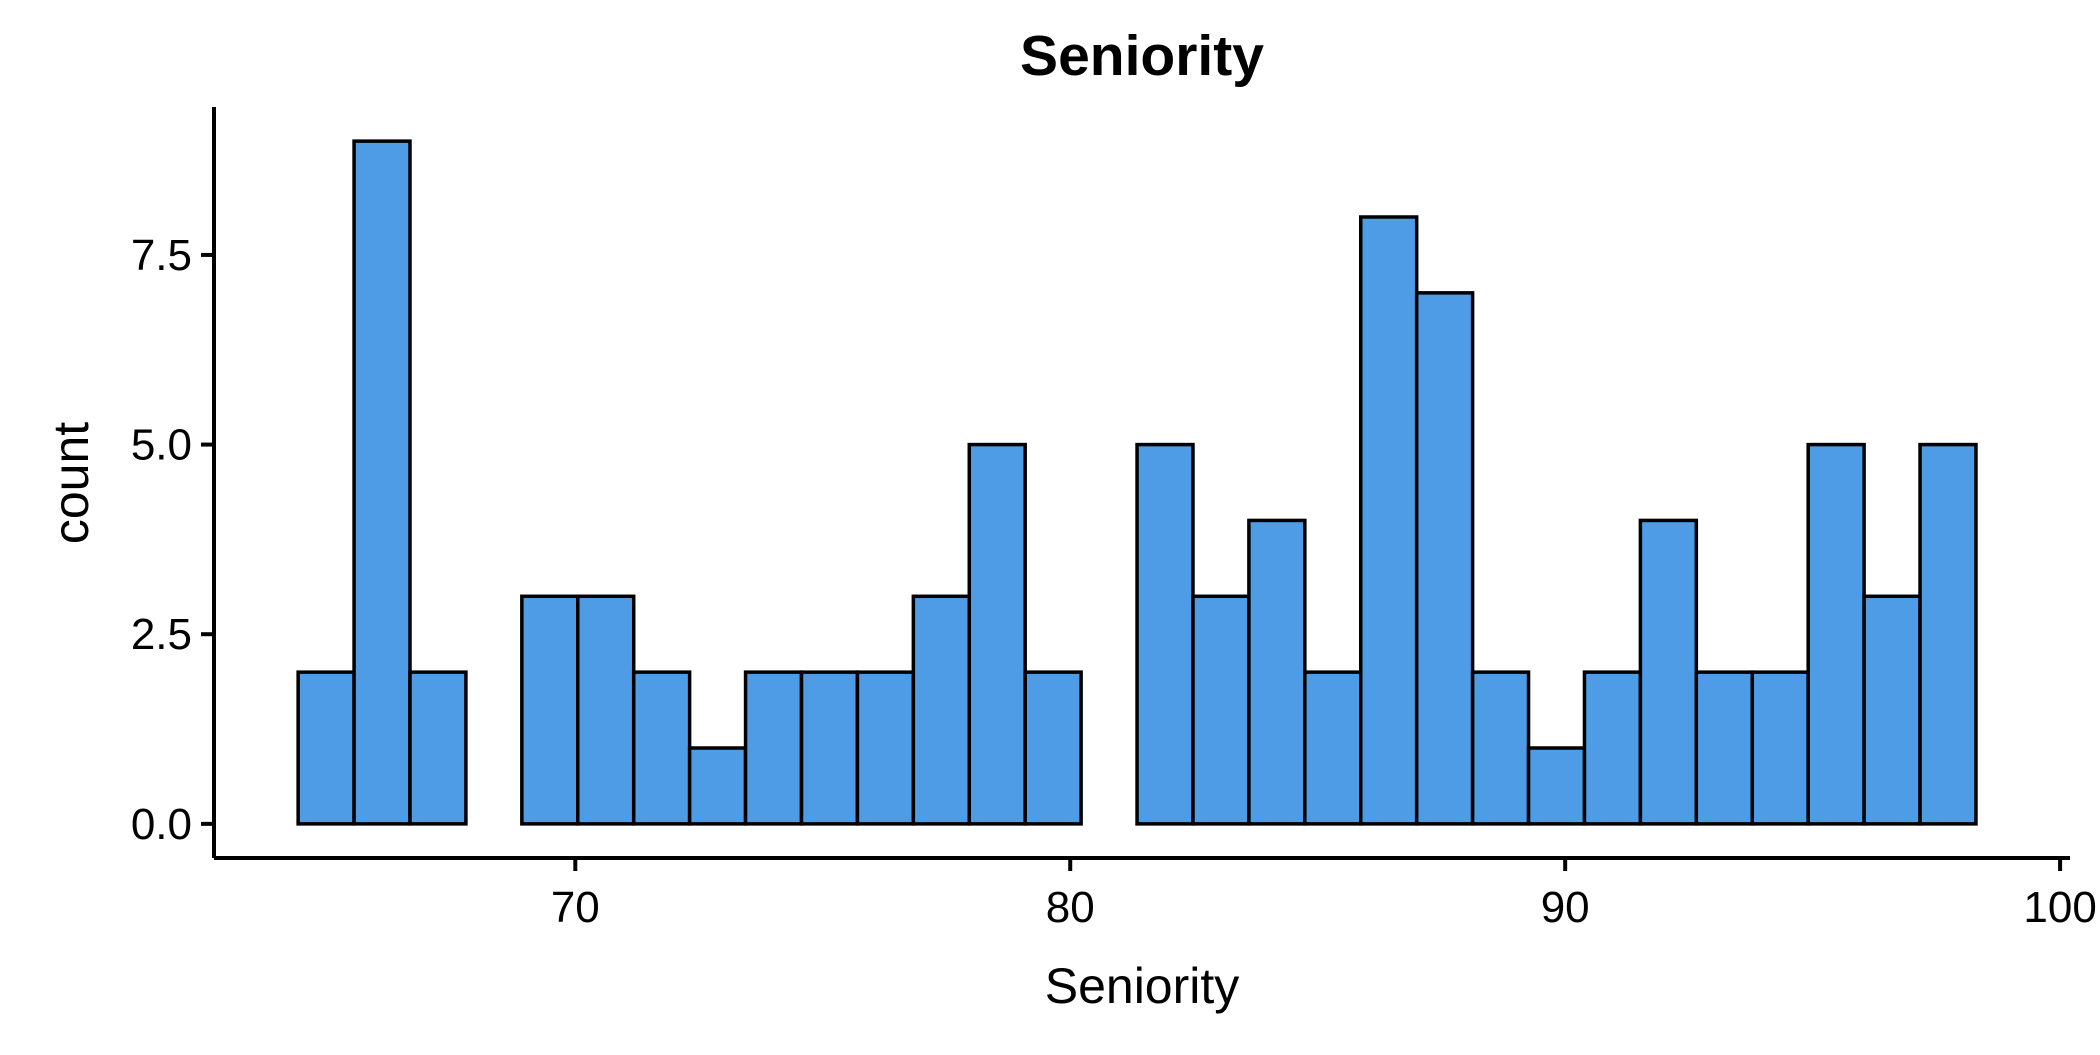  Describe the element at coordinates (172, 540) in the screenshot. I see `y-axis-ticks: 0.0 2.5 5.0 7.5` at that location.